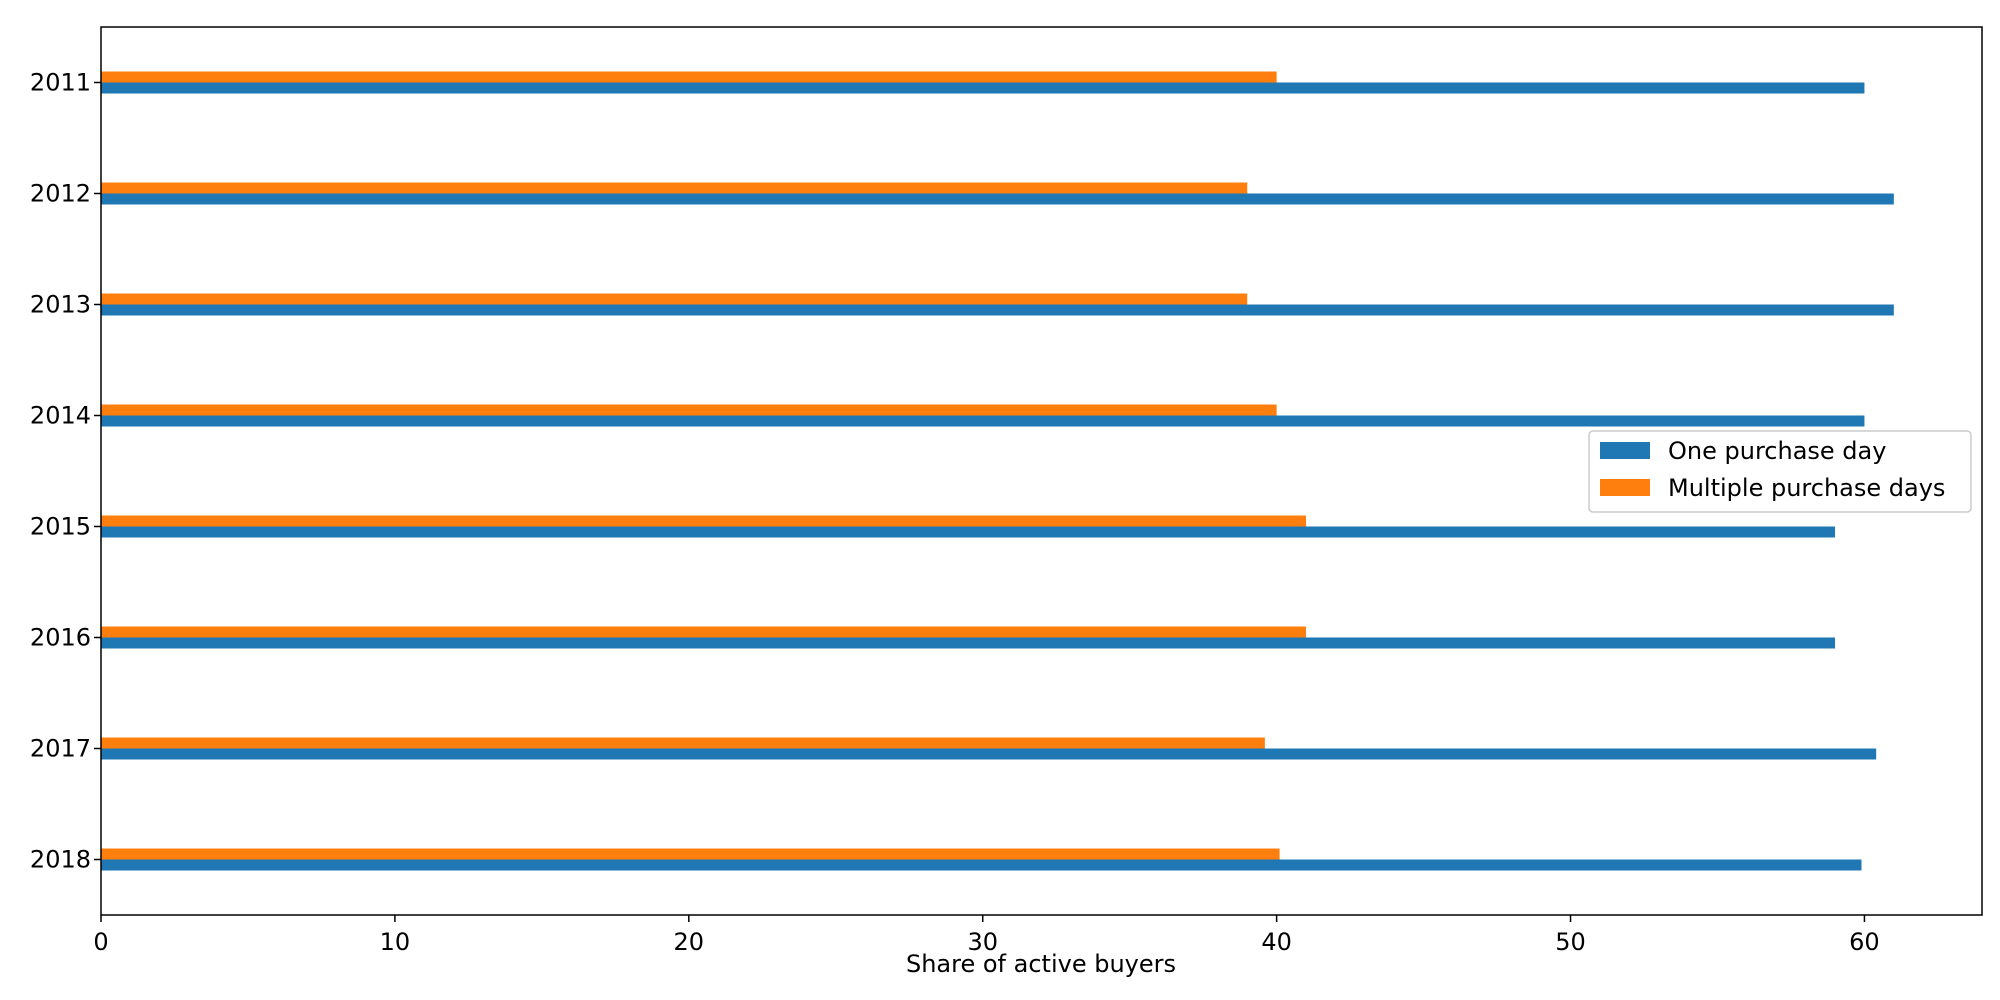  I want to click on bar-2012-one-purchase-day, so click(997, 199).